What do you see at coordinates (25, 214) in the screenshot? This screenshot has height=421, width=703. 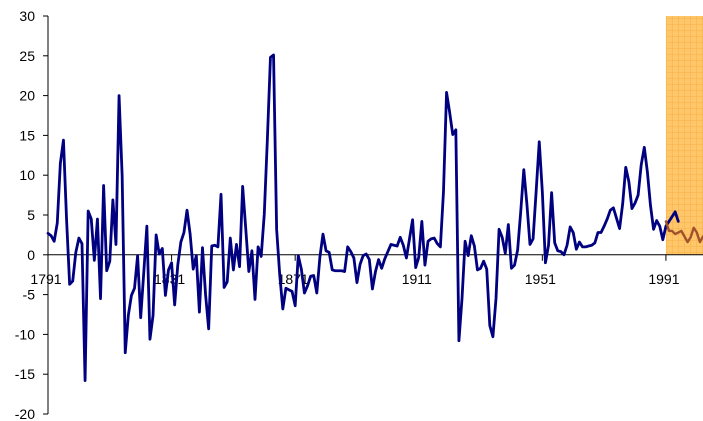 I see `y-tick-labels: 30 25 20 15 10 5 0 -5 -10 -15 -20` at bounding box center [25, 214].